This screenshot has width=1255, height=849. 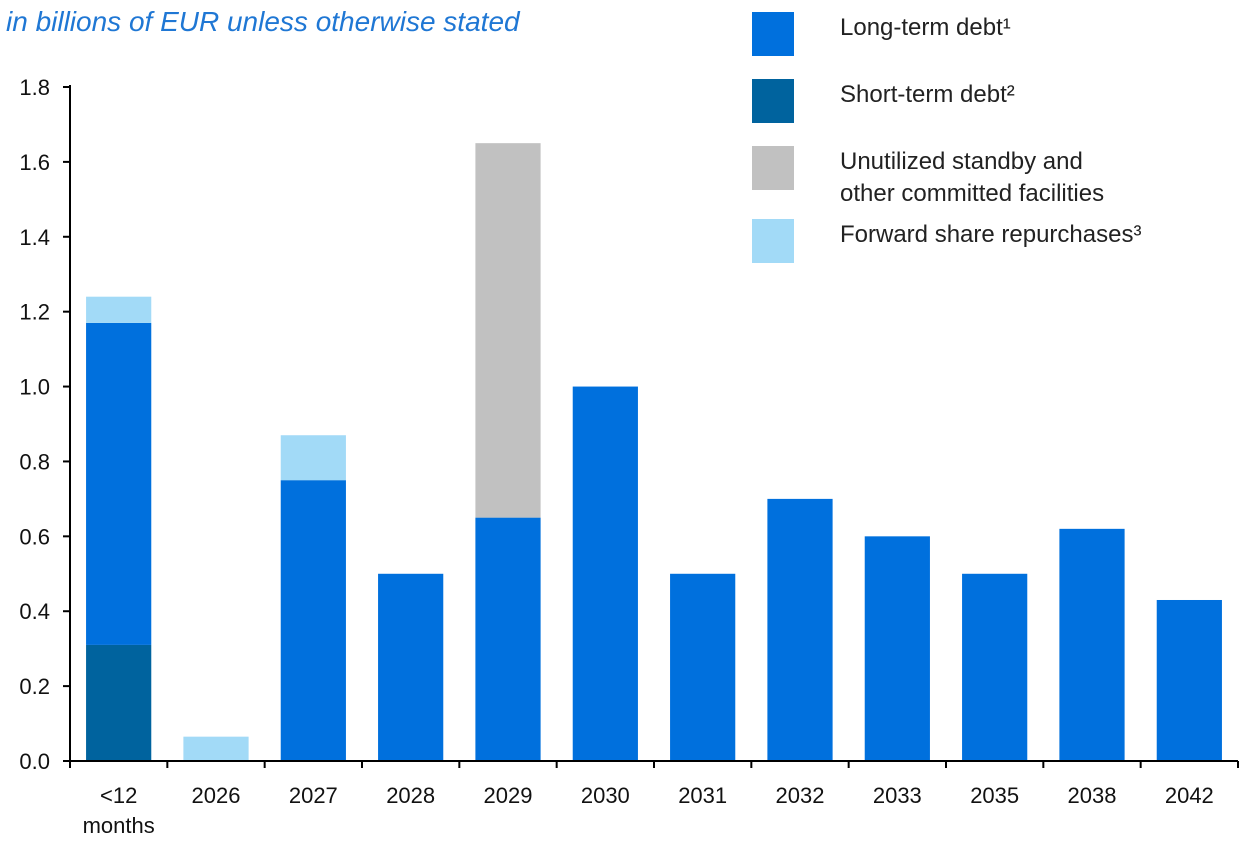 I want to click on x-tick-label: 2029, so click(x=508, y=795).